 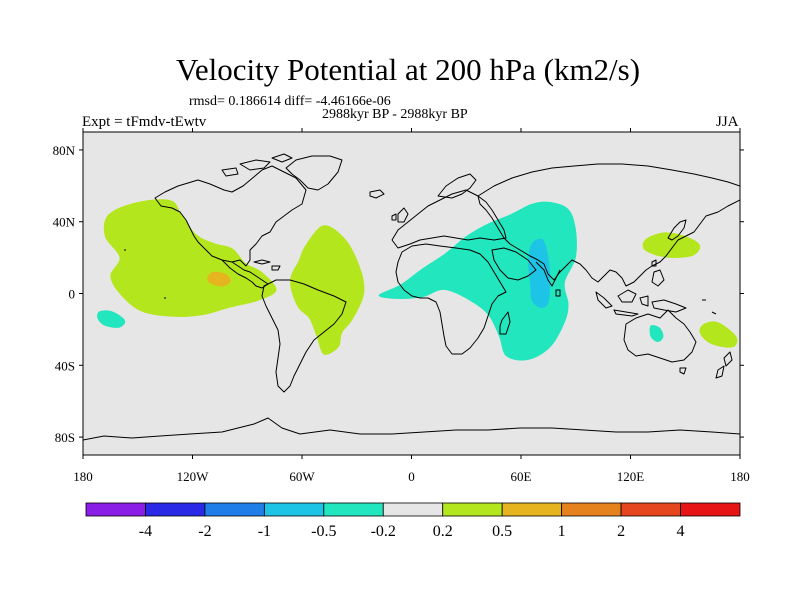 What do you see at coordinates (683, 371) in the screenshot?
I see `coastline-tasmania` at bounding box center [683, 371].